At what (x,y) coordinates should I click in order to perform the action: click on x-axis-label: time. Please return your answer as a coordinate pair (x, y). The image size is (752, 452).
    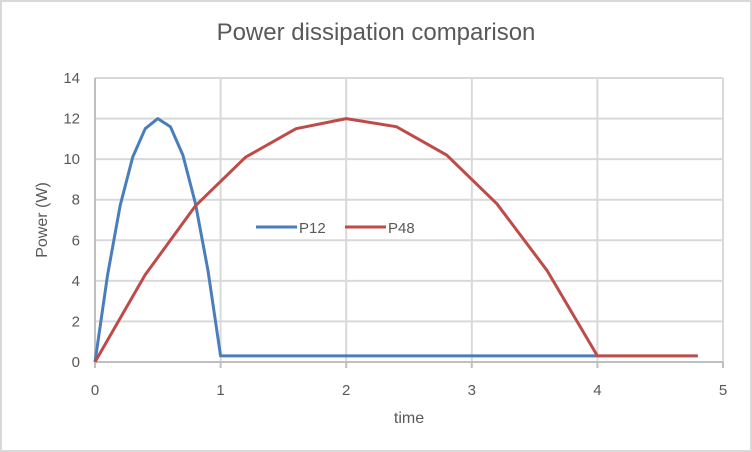
    Looking at the image, I should click on (409, 418).